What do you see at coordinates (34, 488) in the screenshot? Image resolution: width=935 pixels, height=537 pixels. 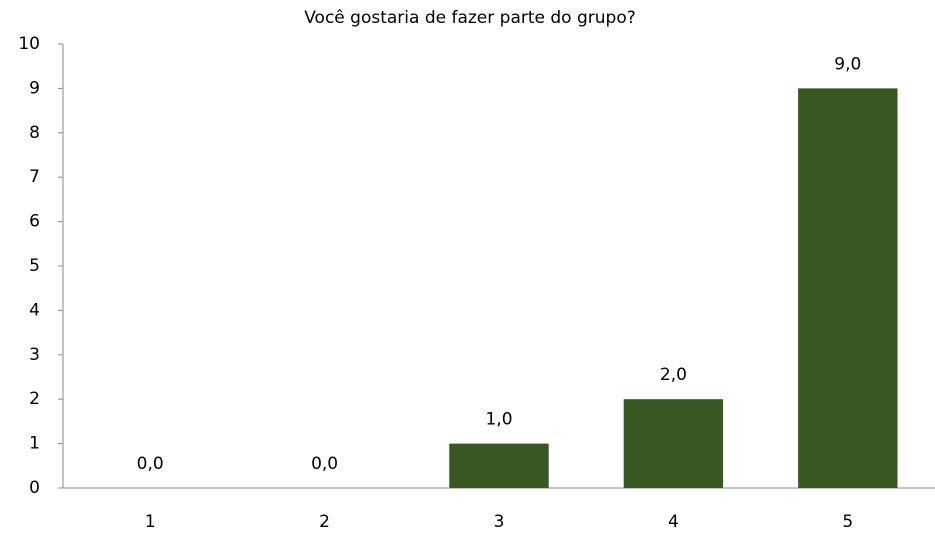 I see `y-tick-label: 0` at bounding box center [34, 488].